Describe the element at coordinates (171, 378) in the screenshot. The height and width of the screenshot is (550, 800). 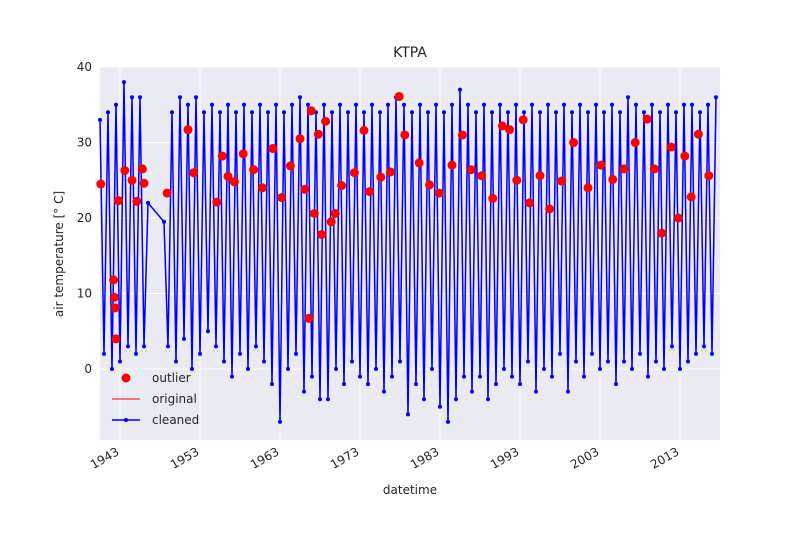
I see `legend-label: outlier` at that location.